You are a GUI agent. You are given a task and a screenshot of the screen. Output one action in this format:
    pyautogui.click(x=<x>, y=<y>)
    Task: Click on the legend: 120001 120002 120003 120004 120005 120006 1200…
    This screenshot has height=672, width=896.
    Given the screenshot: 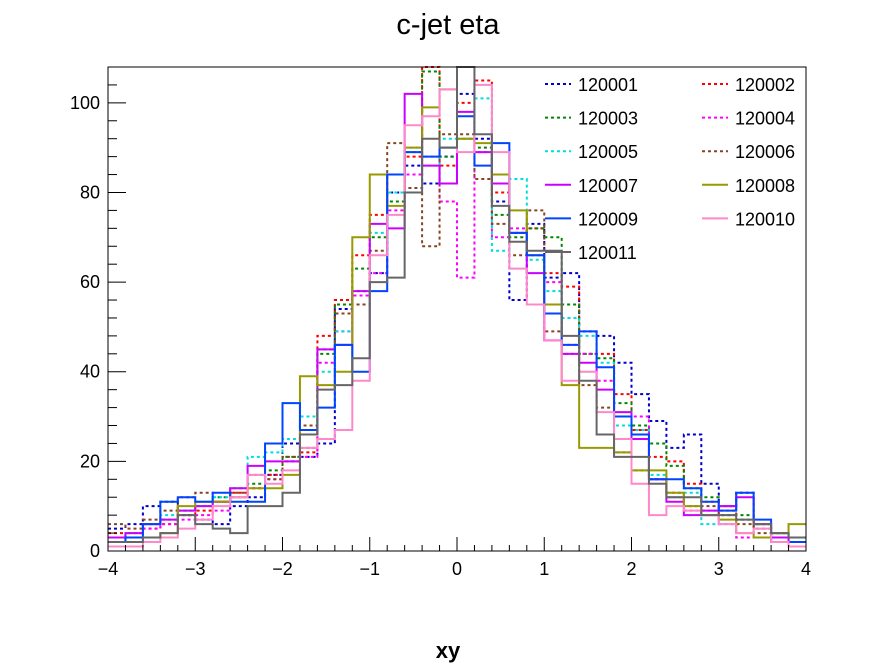 What is the action you would take?
    pyautogui.click(x=670, y=169)
    